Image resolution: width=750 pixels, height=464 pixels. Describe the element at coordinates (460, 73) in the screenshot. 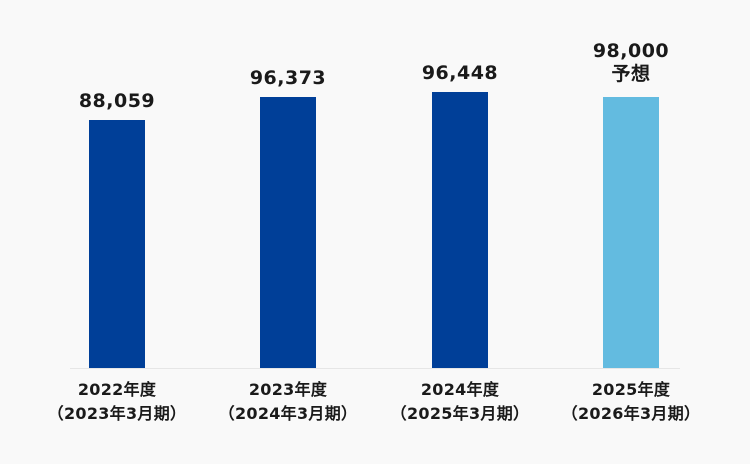

I see `value-label: 96,448` at that location.